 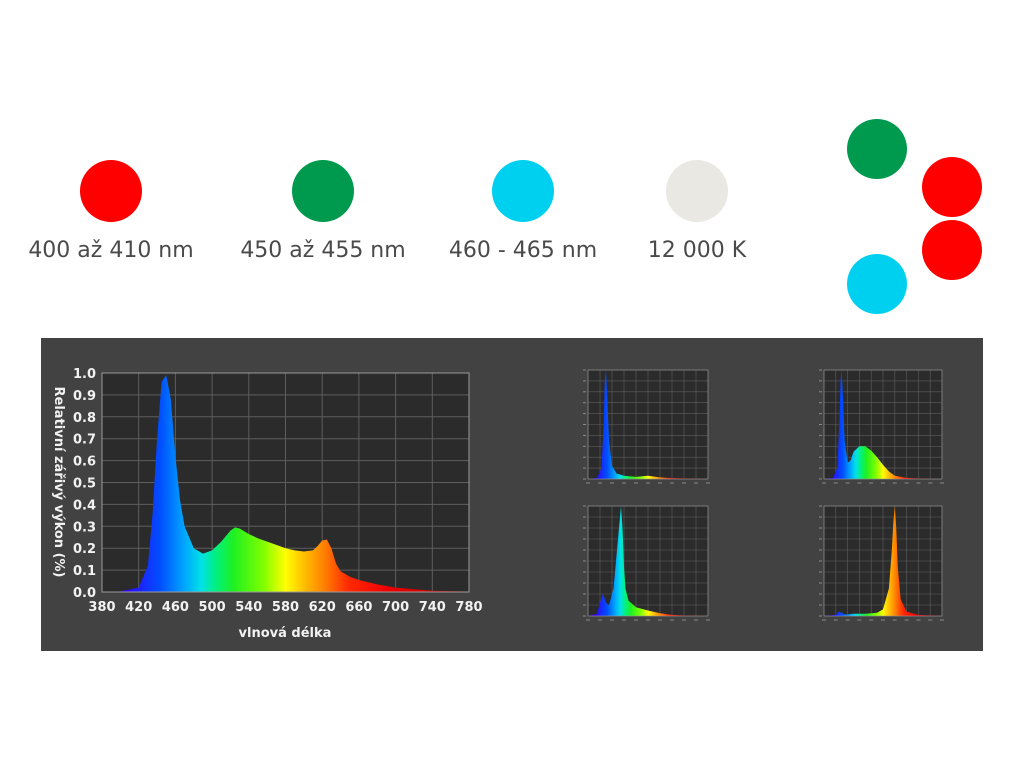 What do you see at coordinates (285, 633) in the screenshot?
I see `x-axis-title: vlnová délka` at bounding box center [285, 633].